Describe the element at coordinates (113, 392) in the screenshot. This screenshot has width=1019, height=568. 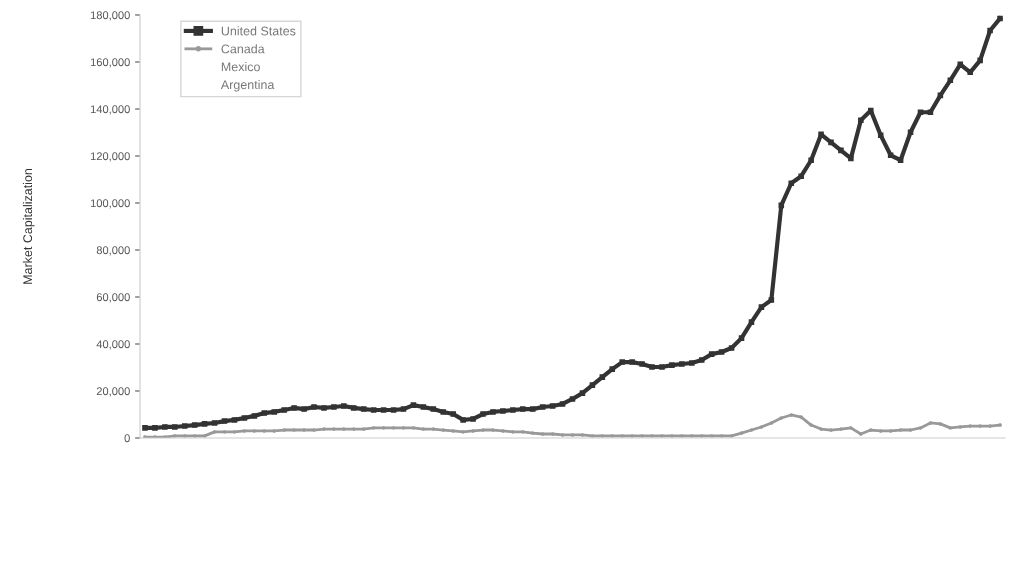
I see `y-tick-label: 20,000` at that location.